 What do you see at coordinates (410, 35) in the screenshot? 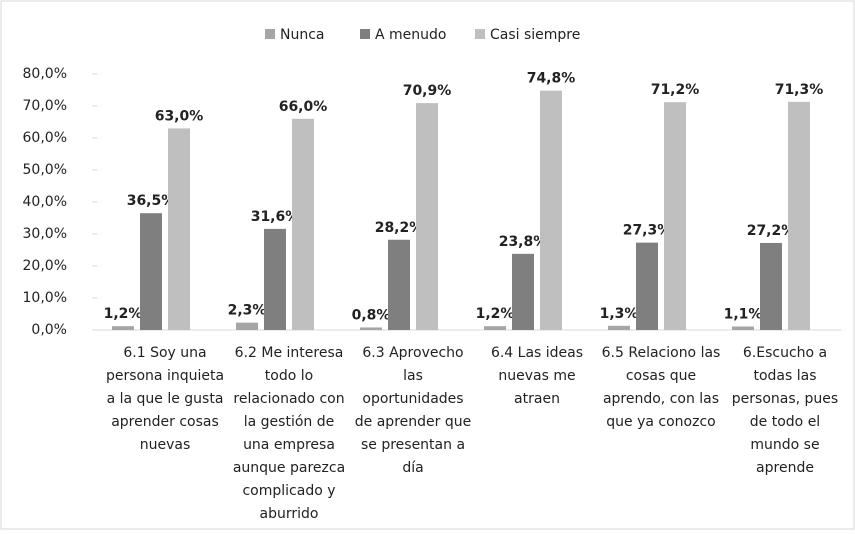
I see `legend-label: A menudo` at bounding box center [410, 35].